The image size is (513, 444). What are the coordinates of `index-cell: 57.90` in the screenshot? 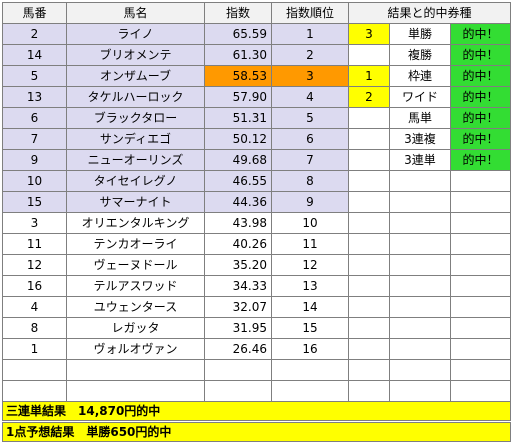 It's located at (238, 97).